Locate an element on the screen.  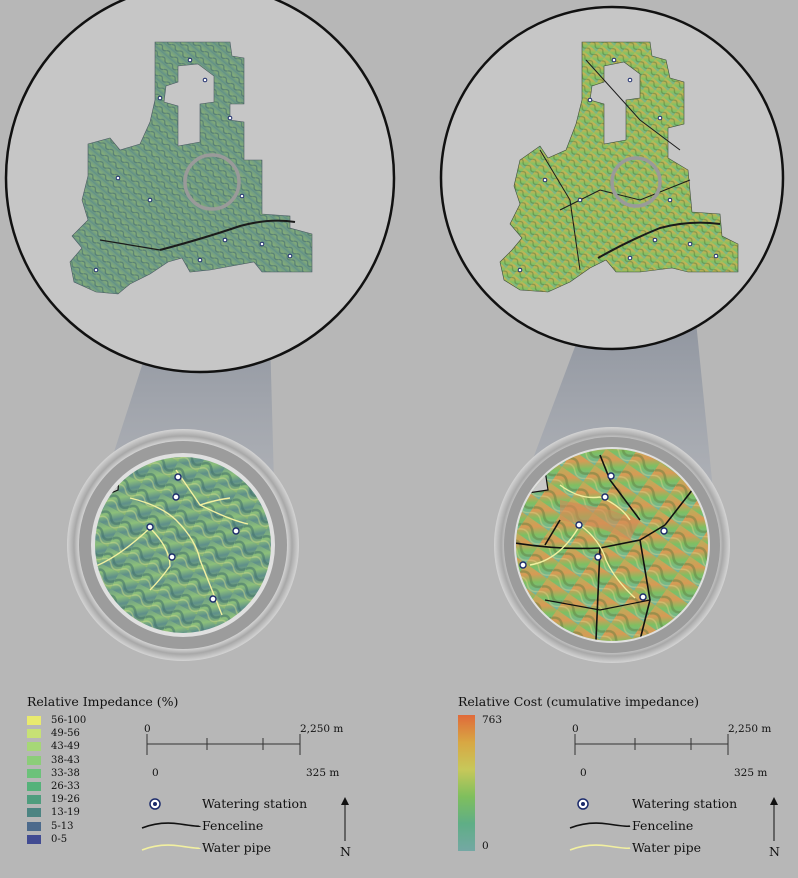
impedance-class-label: 38-43 is located at coordinates (65, 760).